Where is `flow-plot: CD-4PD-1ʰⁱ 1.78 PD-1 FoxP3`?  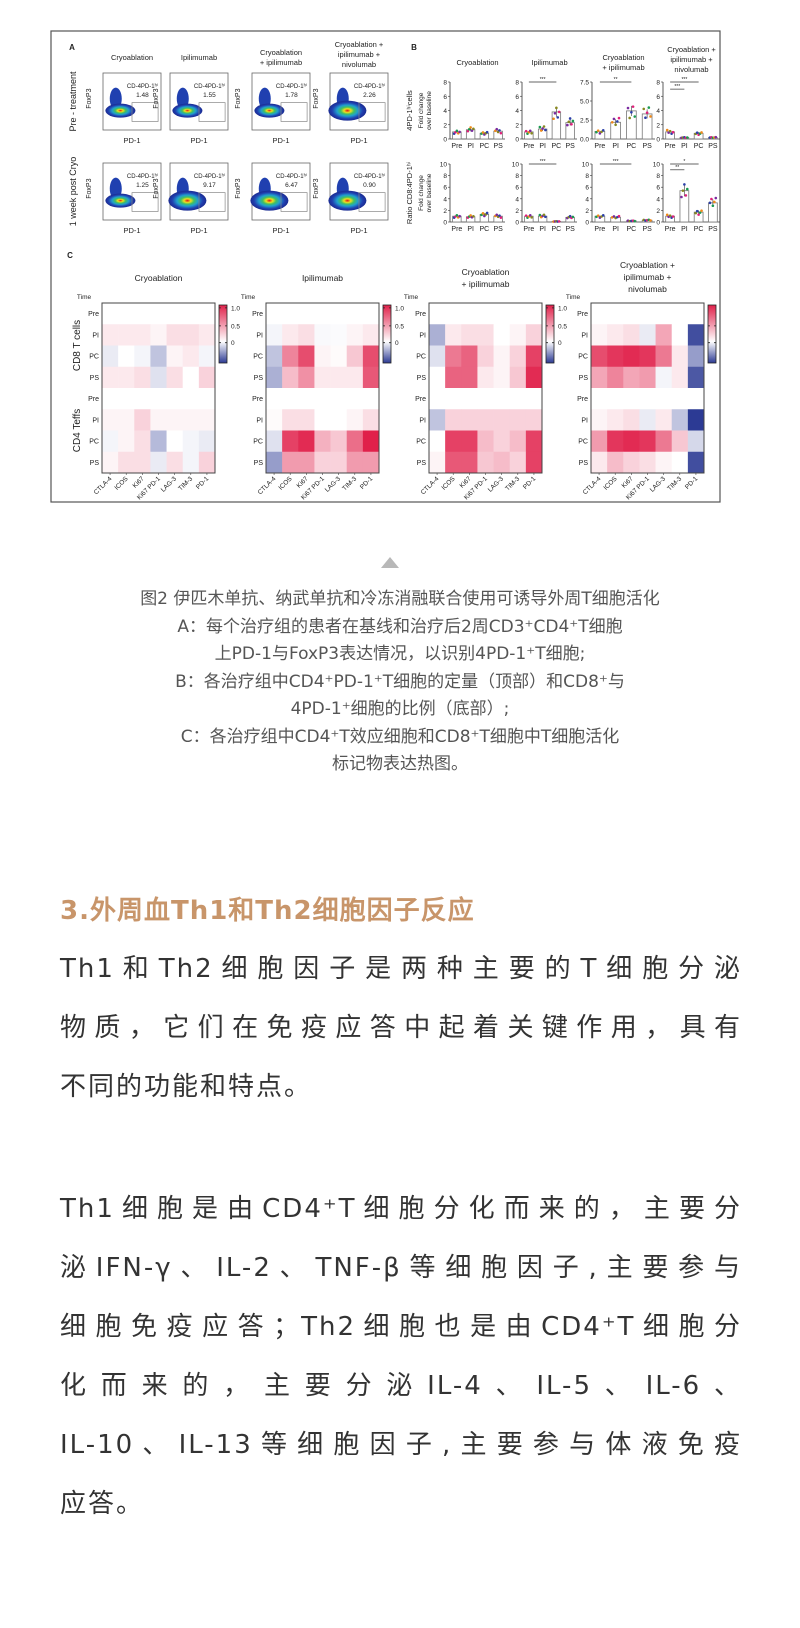
flow-plot: CD-4PD-1ʰⁱ 1.78 PD-1 FoxP3 is located at coordinates (273, 108).